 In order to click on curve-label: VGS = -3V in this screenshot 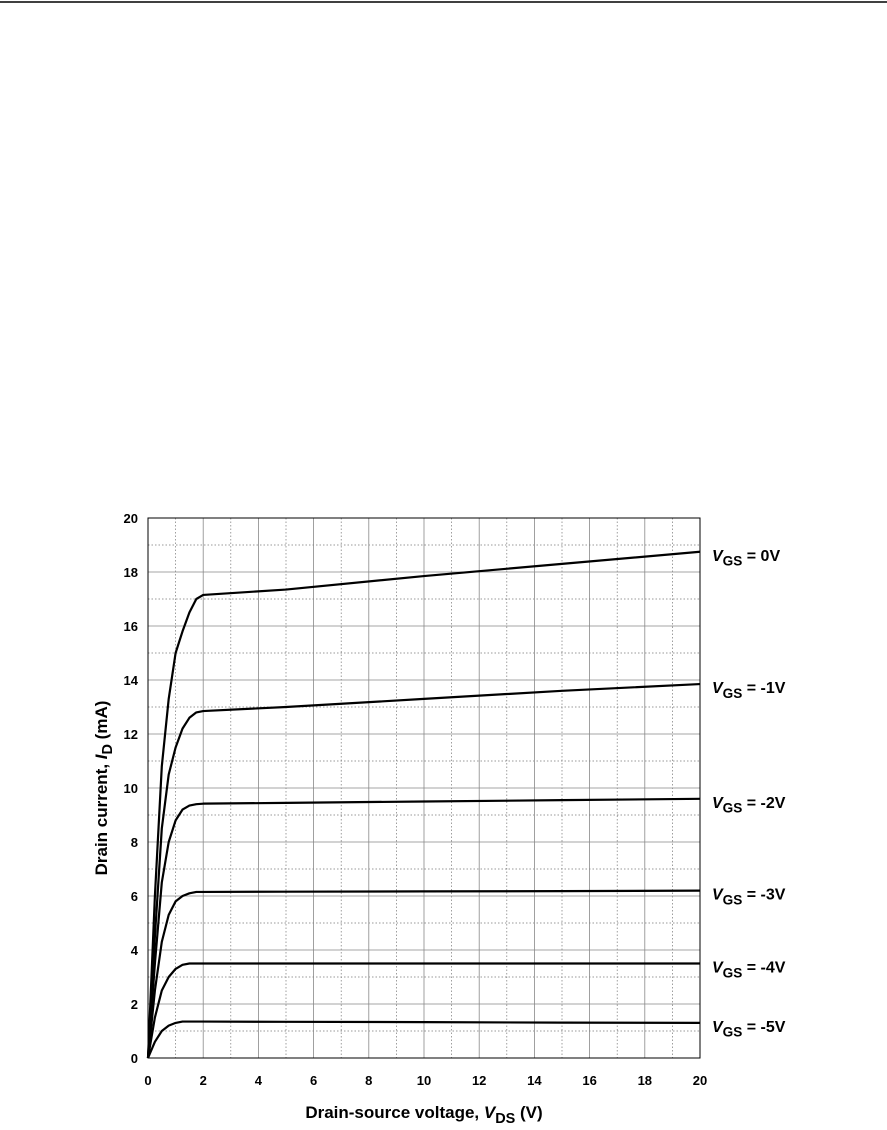, I will do `click(749, 897)`.